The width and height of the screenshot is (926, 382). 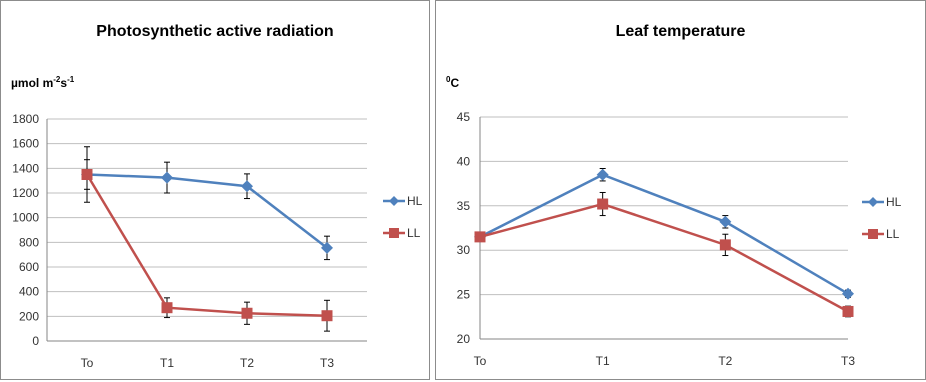 What do you see at coordinates (29, 292) in the screenshot?
I see `y-tick-label: 400` at bounding box center [29, 292].